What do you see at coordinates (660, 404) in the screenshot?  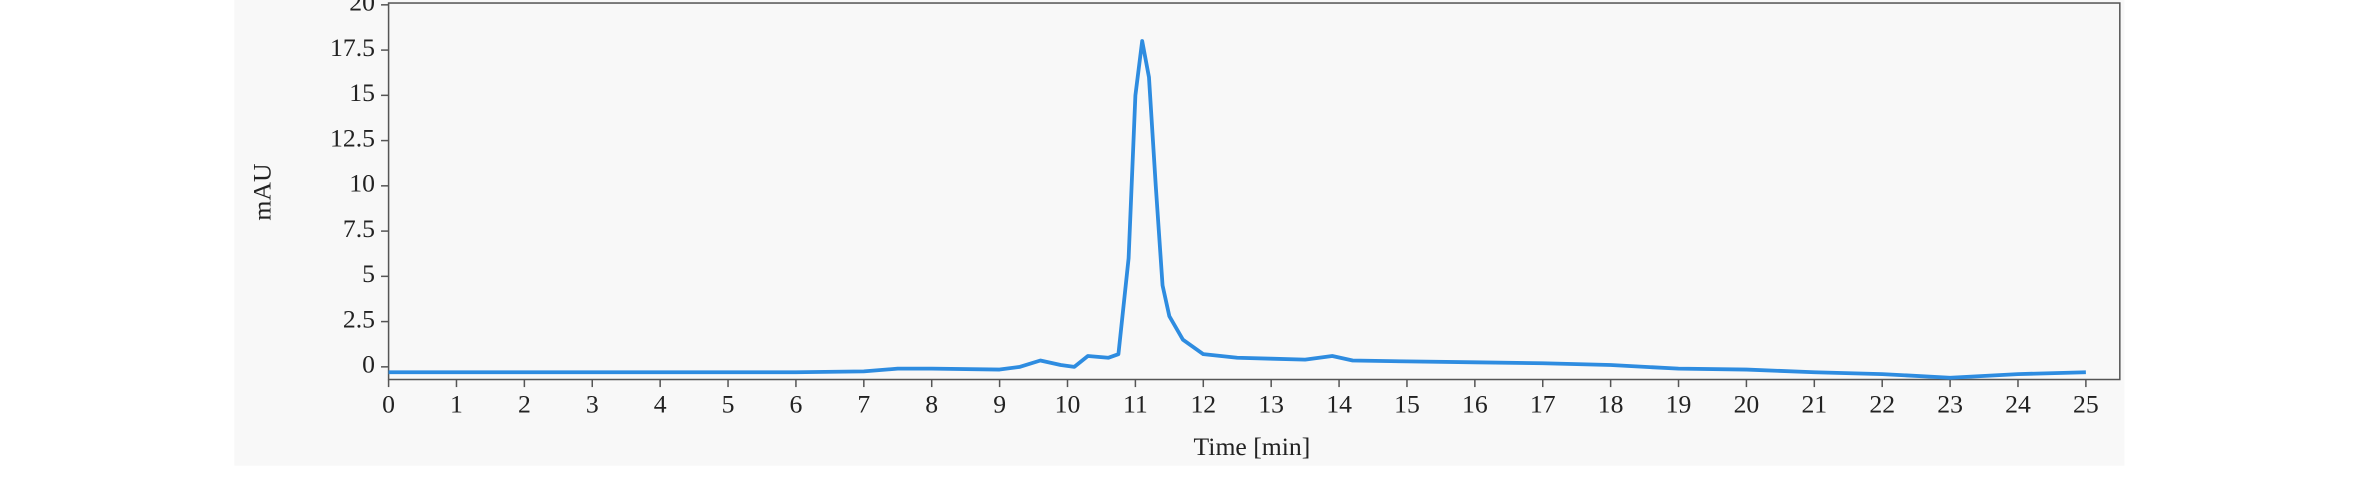 I see `x-tick-label: 4` at bounding box center [660, 404].